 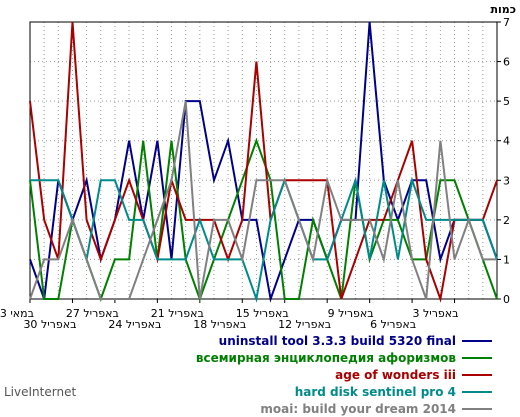 I want to click on x-tick-label: 3 באפריל, so click(x=436, y=313).